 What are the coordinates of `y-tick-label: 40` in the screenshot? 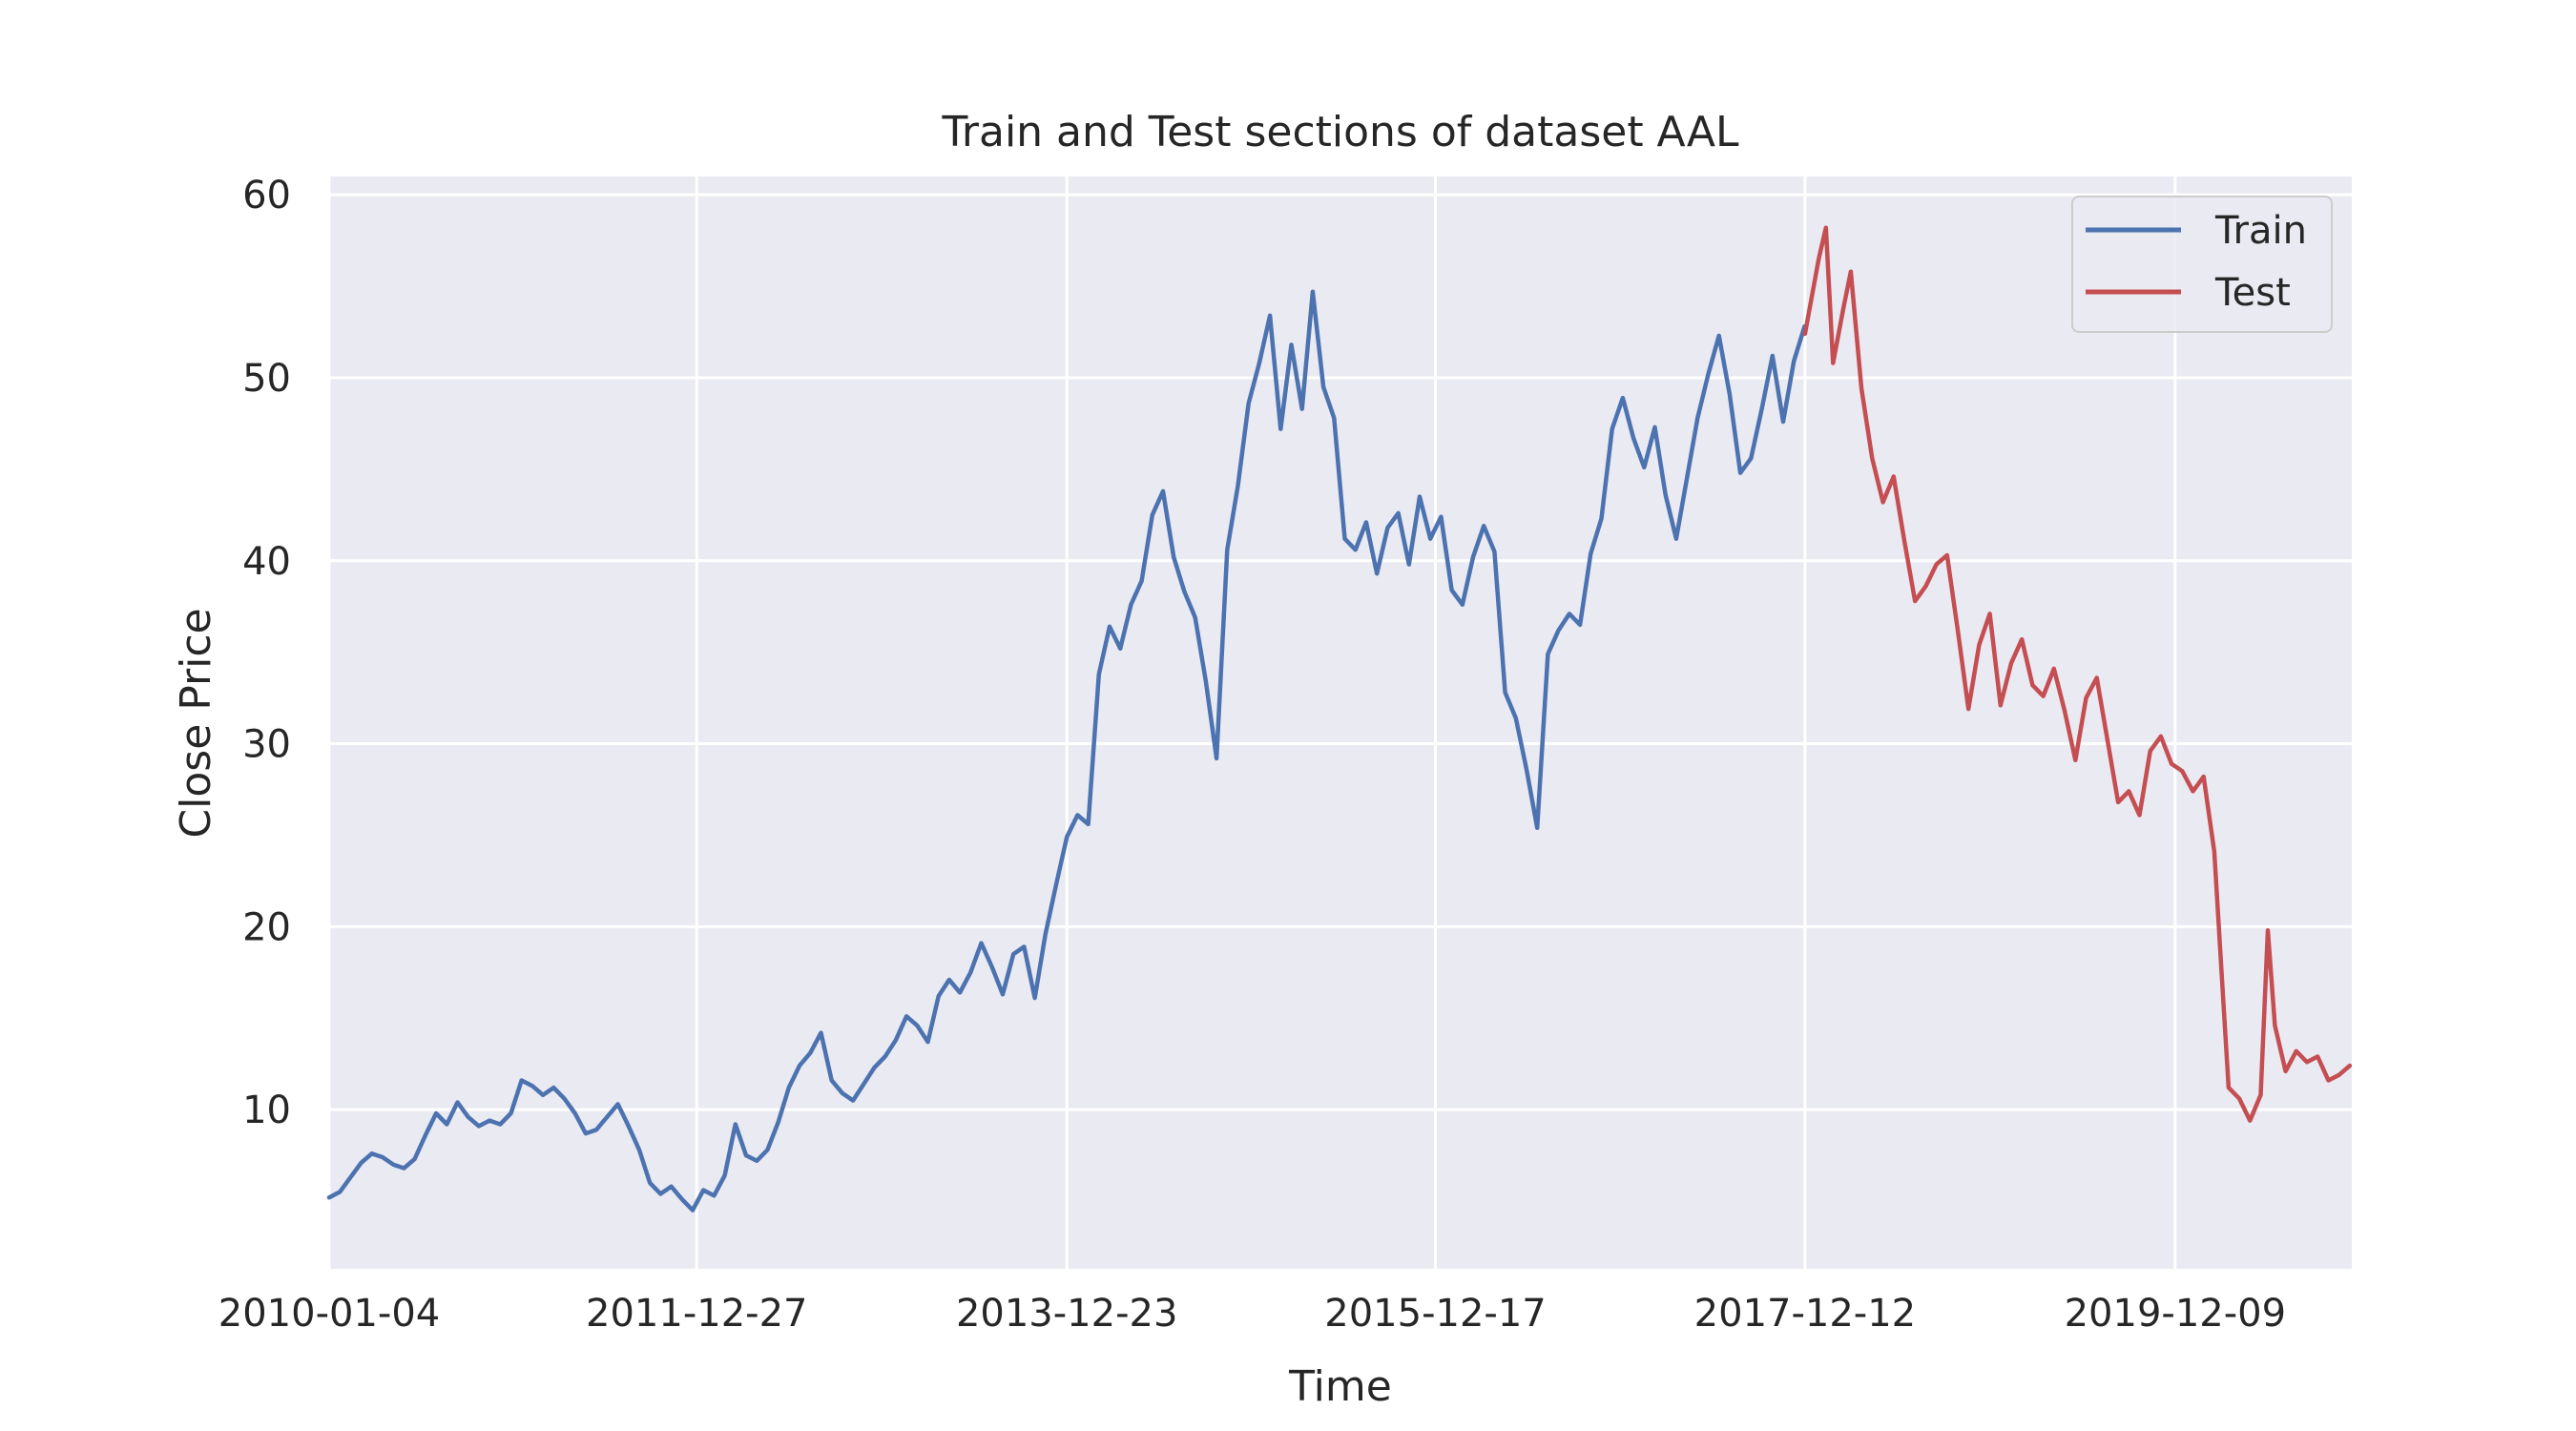 It's located at (266, 562).